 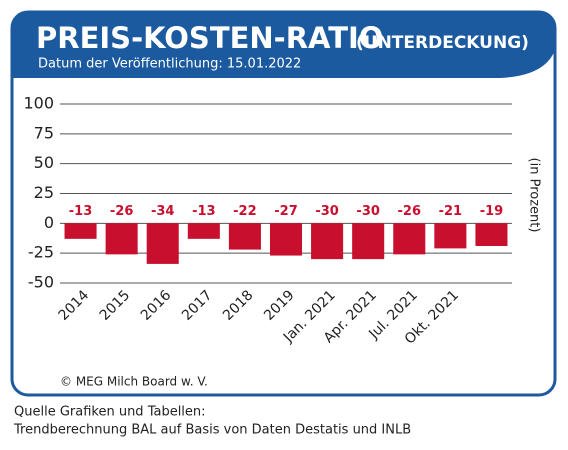 What do you see at coordinates (451, 211) in the screenshot?
I see `value-label: -21` at bounding box center [451, 211].